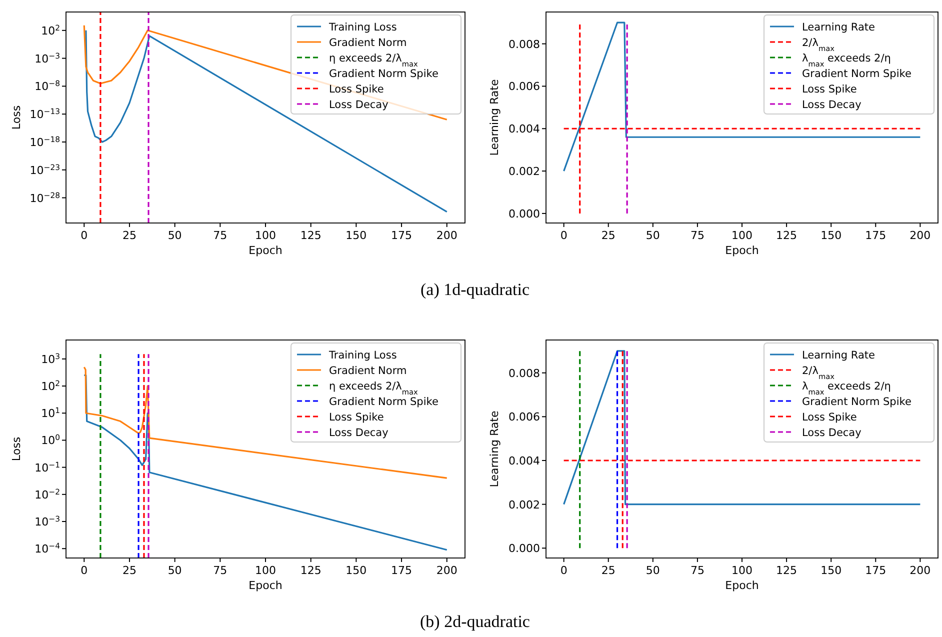  I want to click on y-tick-label: 10$^{−23}$, so click(45, 169).